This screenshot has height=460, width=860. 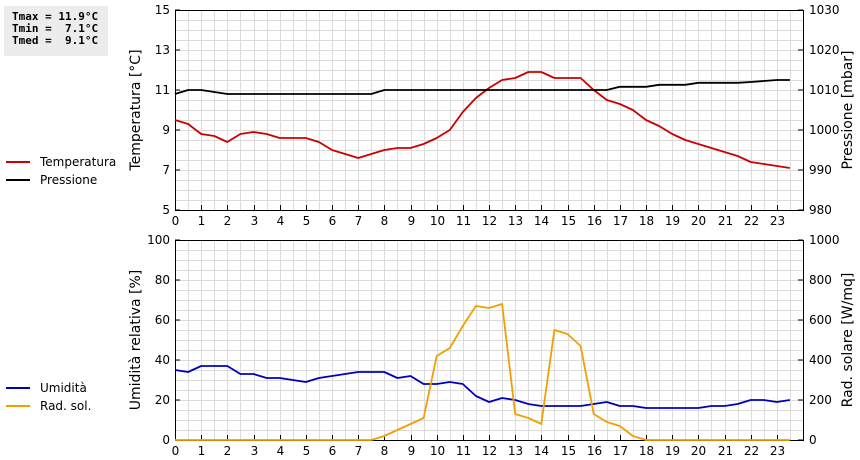 What do you see at coordinates (162, 90) in the screenshot?
I see `y-tick-label: 11` at bounding box center [162, 90].